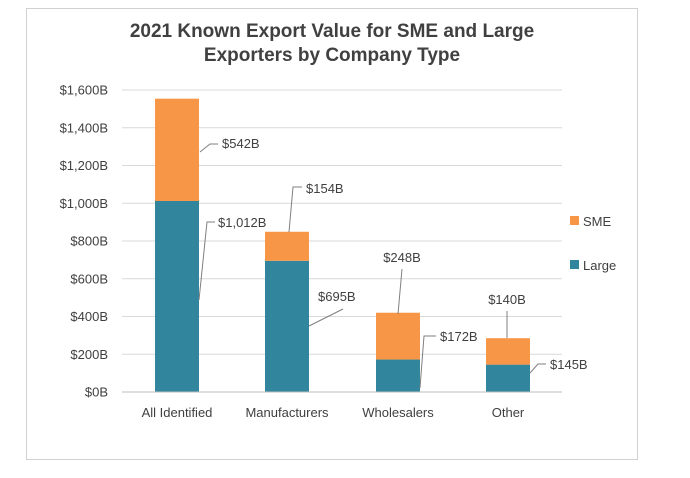 Image resolution: width=690 pixels, height=478 pixels. What do you see at coordinates (84, 203) in the screenshot?
I see `y-tick-label: $1,000B` at bounding box center [84, 203].